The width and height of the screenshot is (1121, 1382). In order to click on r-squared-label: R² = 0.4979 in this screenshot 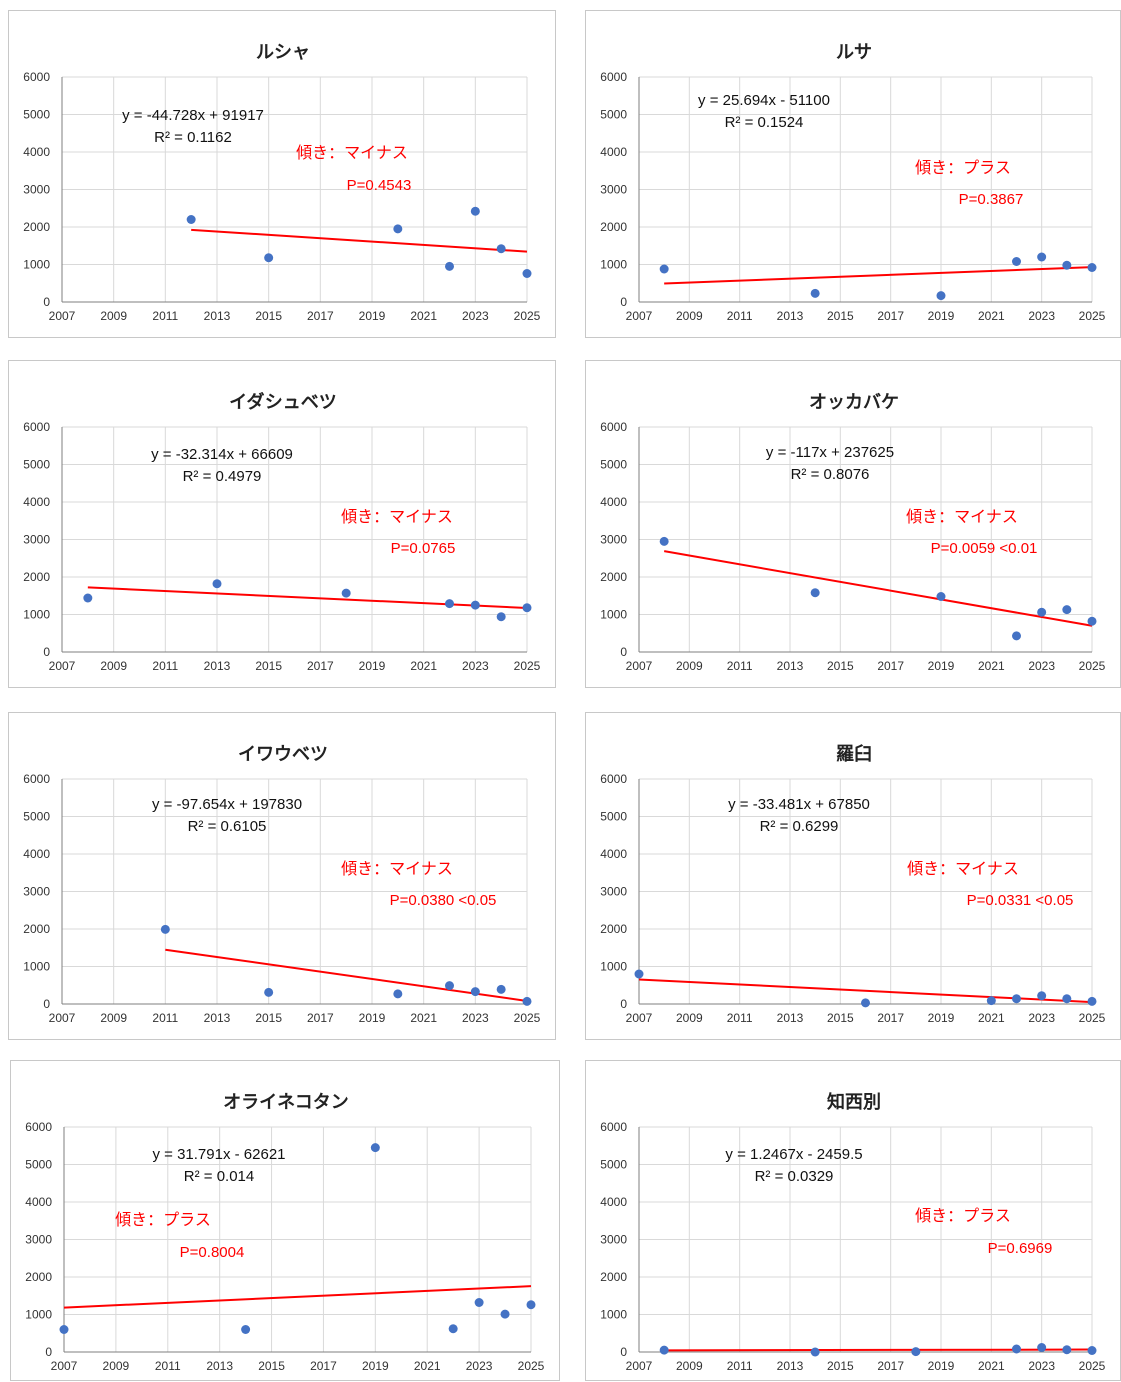, I will do `click(222, 476)`.